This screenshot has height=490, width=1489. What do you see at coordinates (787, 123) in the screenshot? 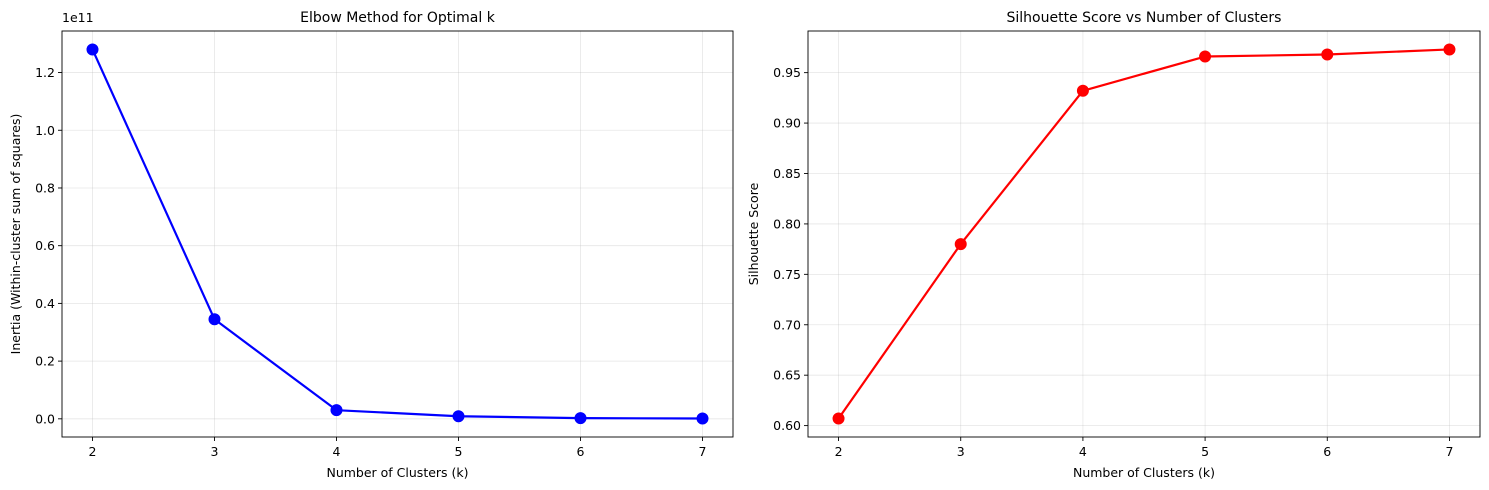
I see `y-tick-label: 0.90` at bounding box center [787, 123].